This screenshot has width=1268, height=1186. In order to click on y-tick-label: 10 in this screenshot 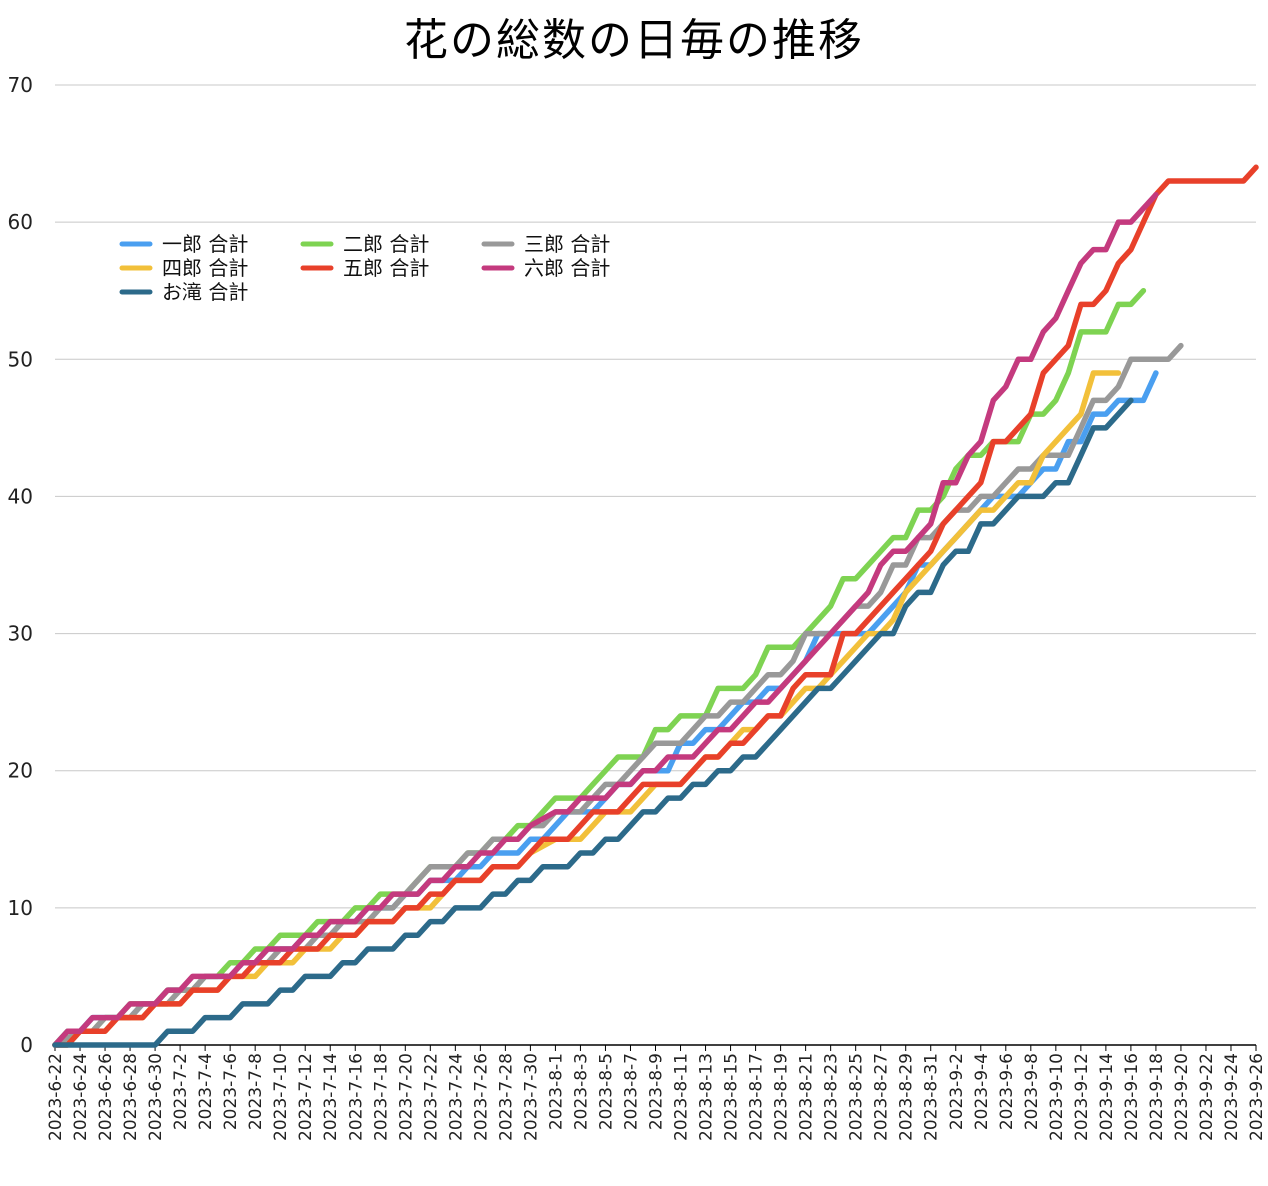, I will do `click(20, 908)`.